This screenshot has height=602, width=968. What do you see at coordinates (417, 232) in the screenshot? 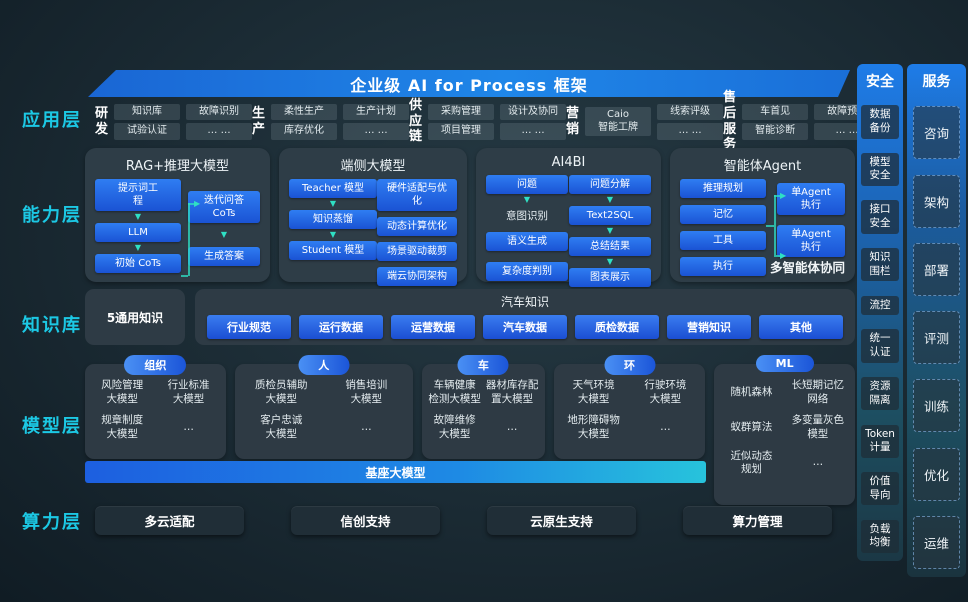
I see `feature-column: 硬件适配与优 化 动态计算优化 场景驱动裁剪 端云协同架构` at bounding box center [417, 232].